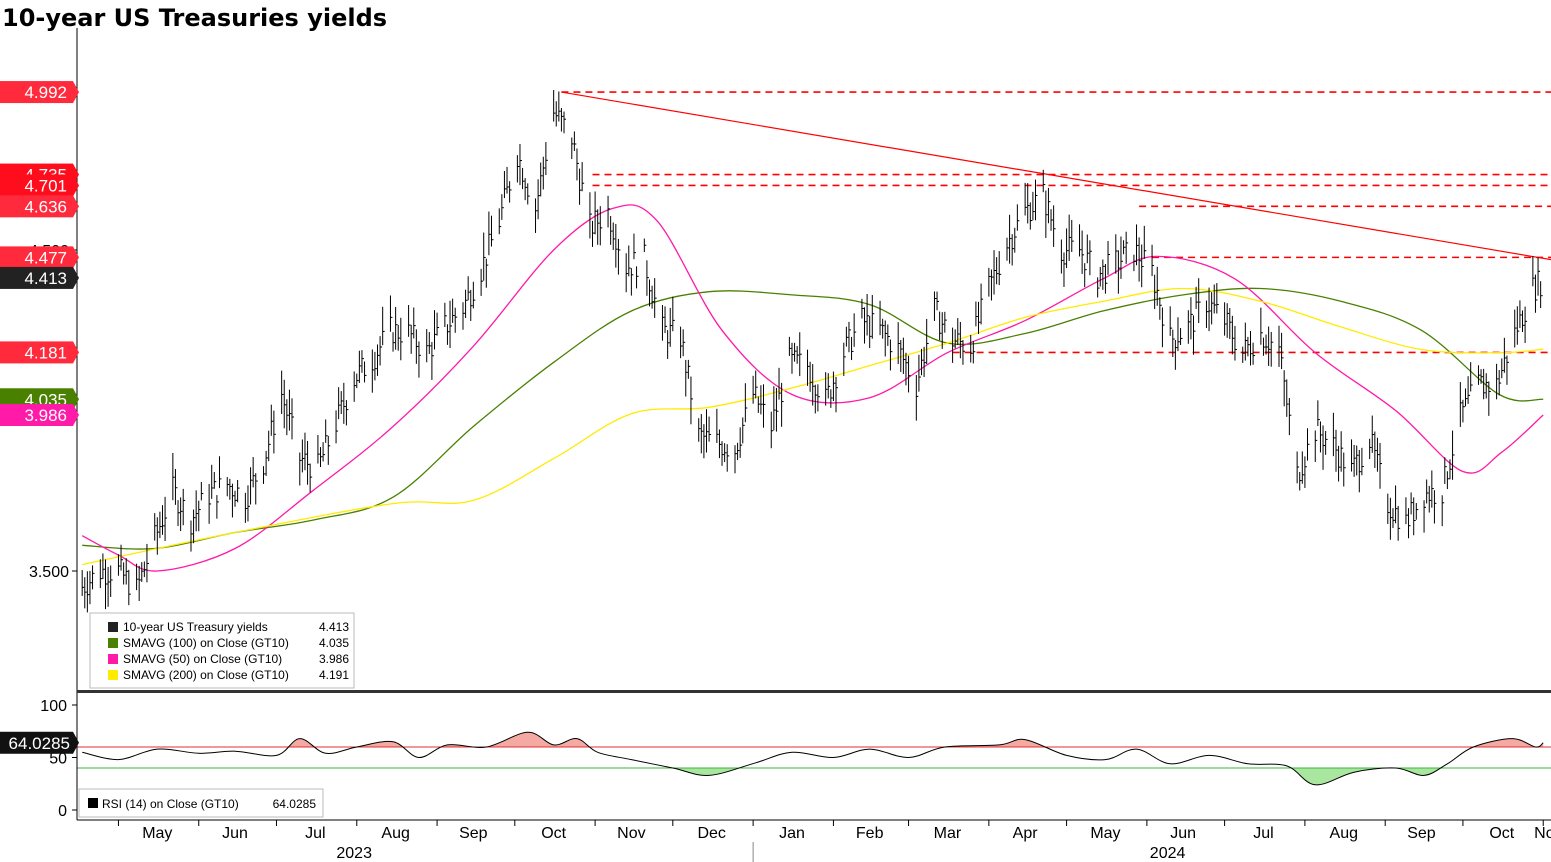 This screenshot has width=1551, height=862. Describe the element at coordinates (1056, 176) in the screenshot. I see `trendline` at that location.